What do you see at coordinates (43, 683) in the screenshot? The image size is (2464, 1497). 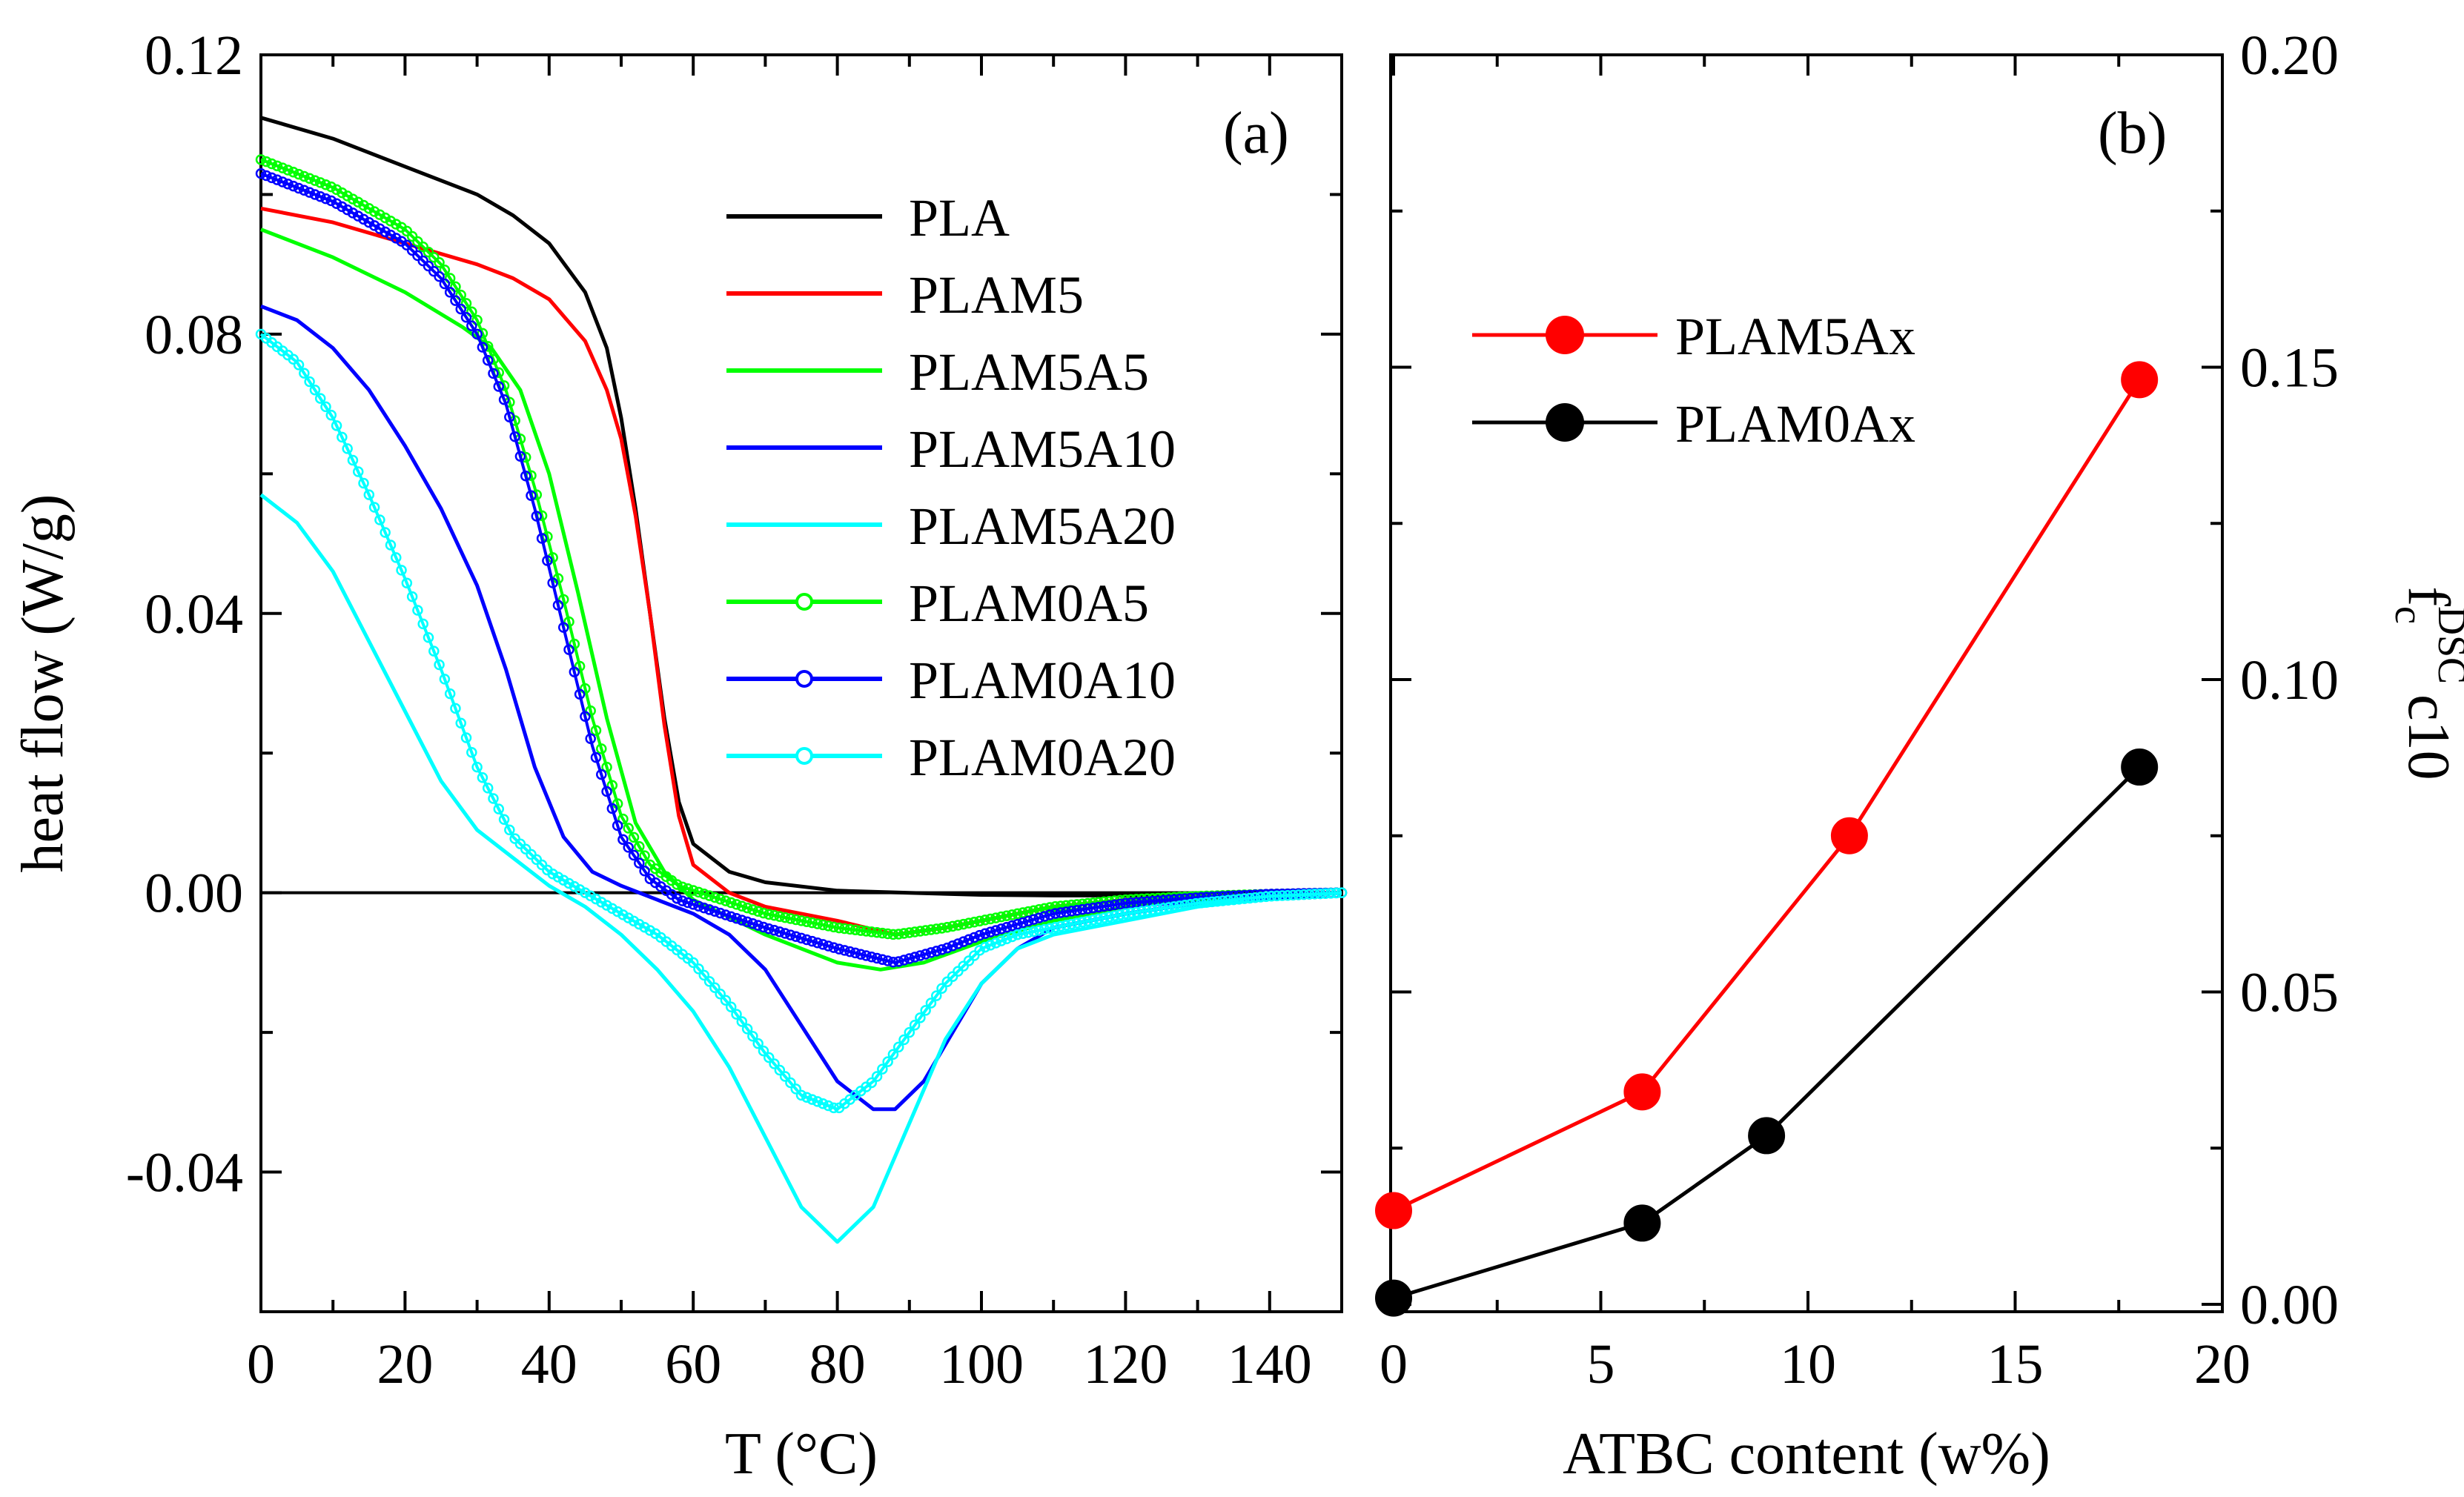 I see `panel-a-ylabel: heat flow (W/g)` at bounding box center [43, 683].